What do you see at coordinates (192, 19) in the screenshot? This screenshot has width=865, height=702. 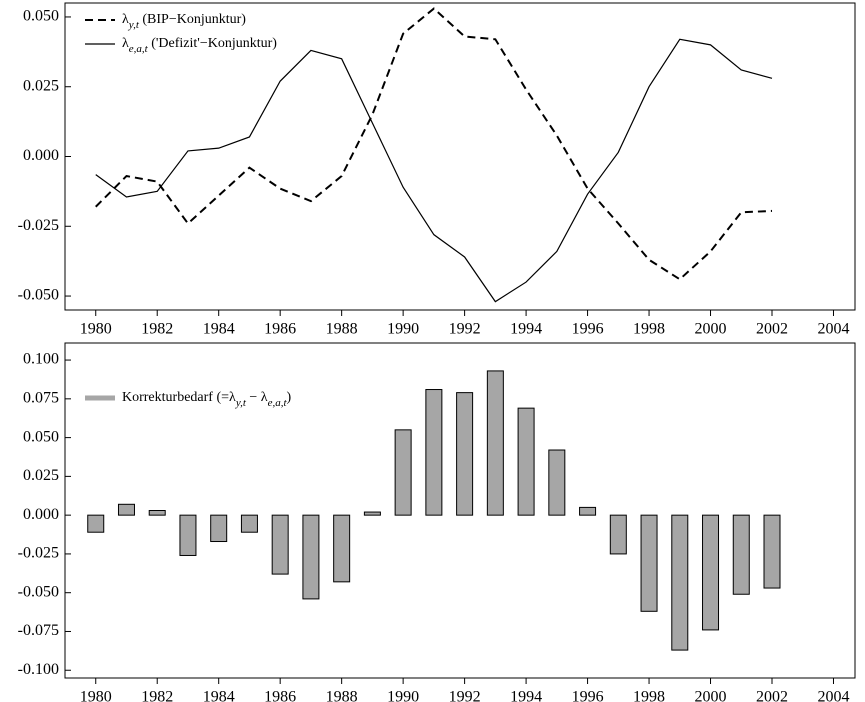 I see `legend-text: (BIP−Konjunktur)` at bounding box center [192, 19].